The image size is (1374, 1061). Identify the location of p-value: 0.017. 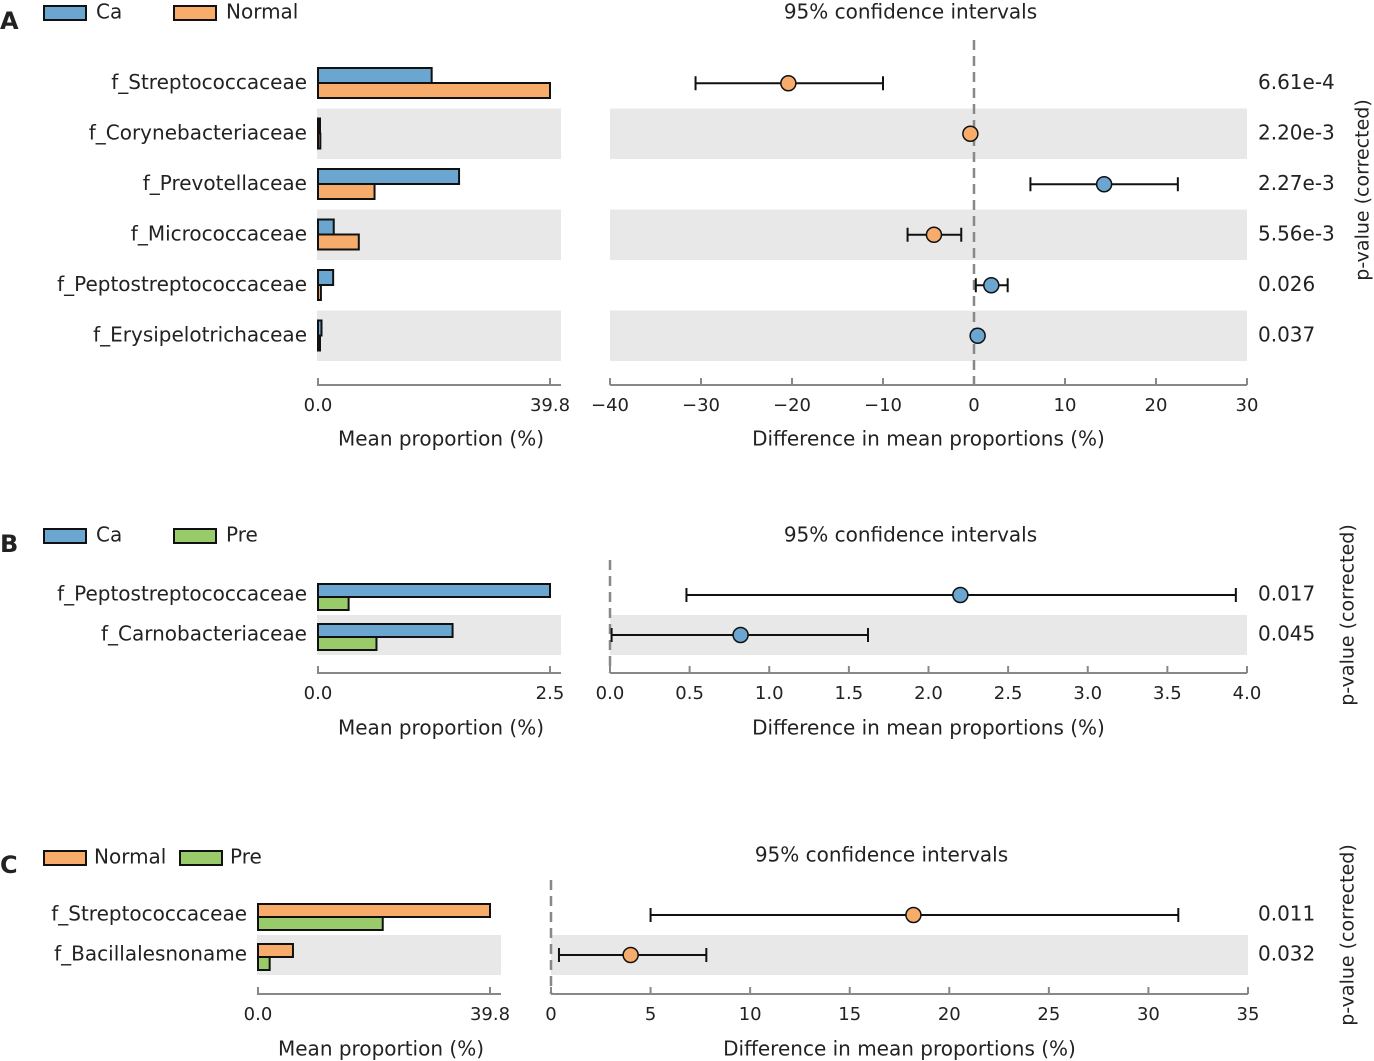
(1286, 594).